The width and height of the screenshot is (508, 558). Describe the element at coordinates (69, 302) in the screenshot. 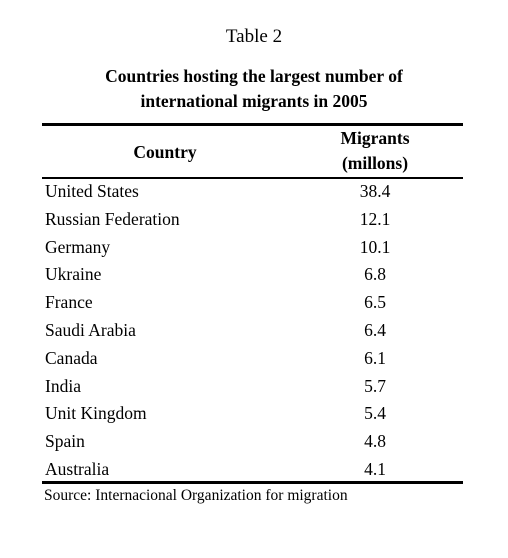

I see `country-cell: France` at that location.